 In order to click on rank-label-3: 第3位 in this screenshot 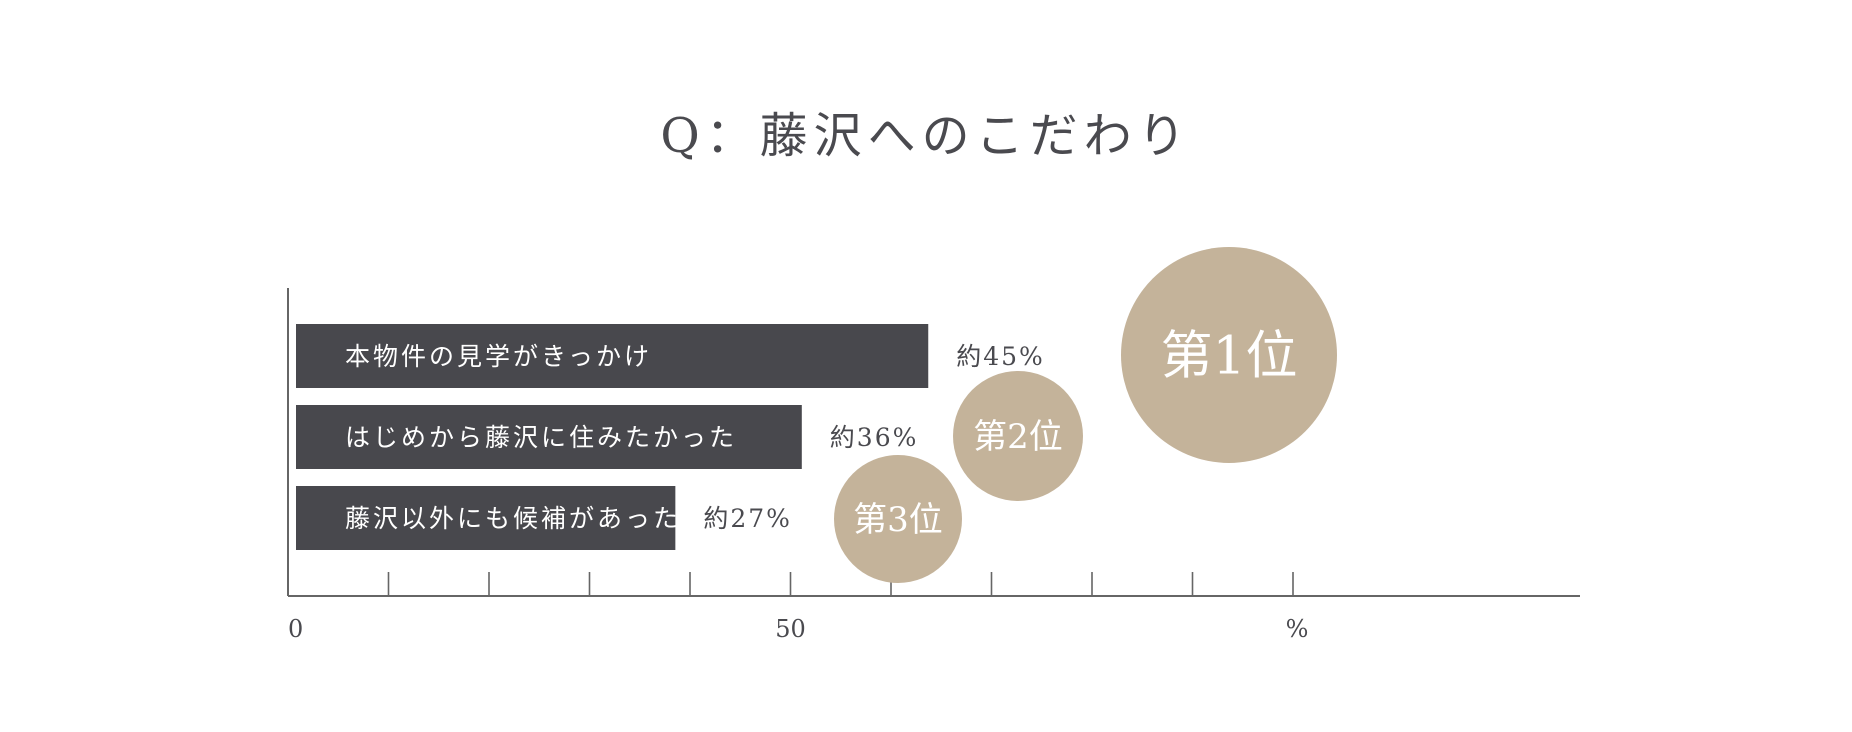, I will do `click(898, 520)`.